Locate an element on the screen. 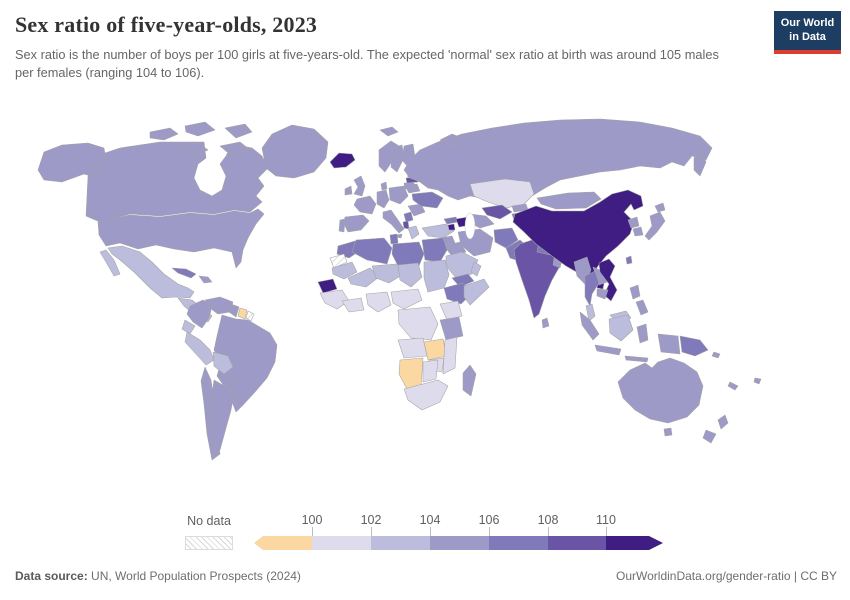 The height and width of the screenshot is (600, 850). country-angola is located at coordinates (412, 348).